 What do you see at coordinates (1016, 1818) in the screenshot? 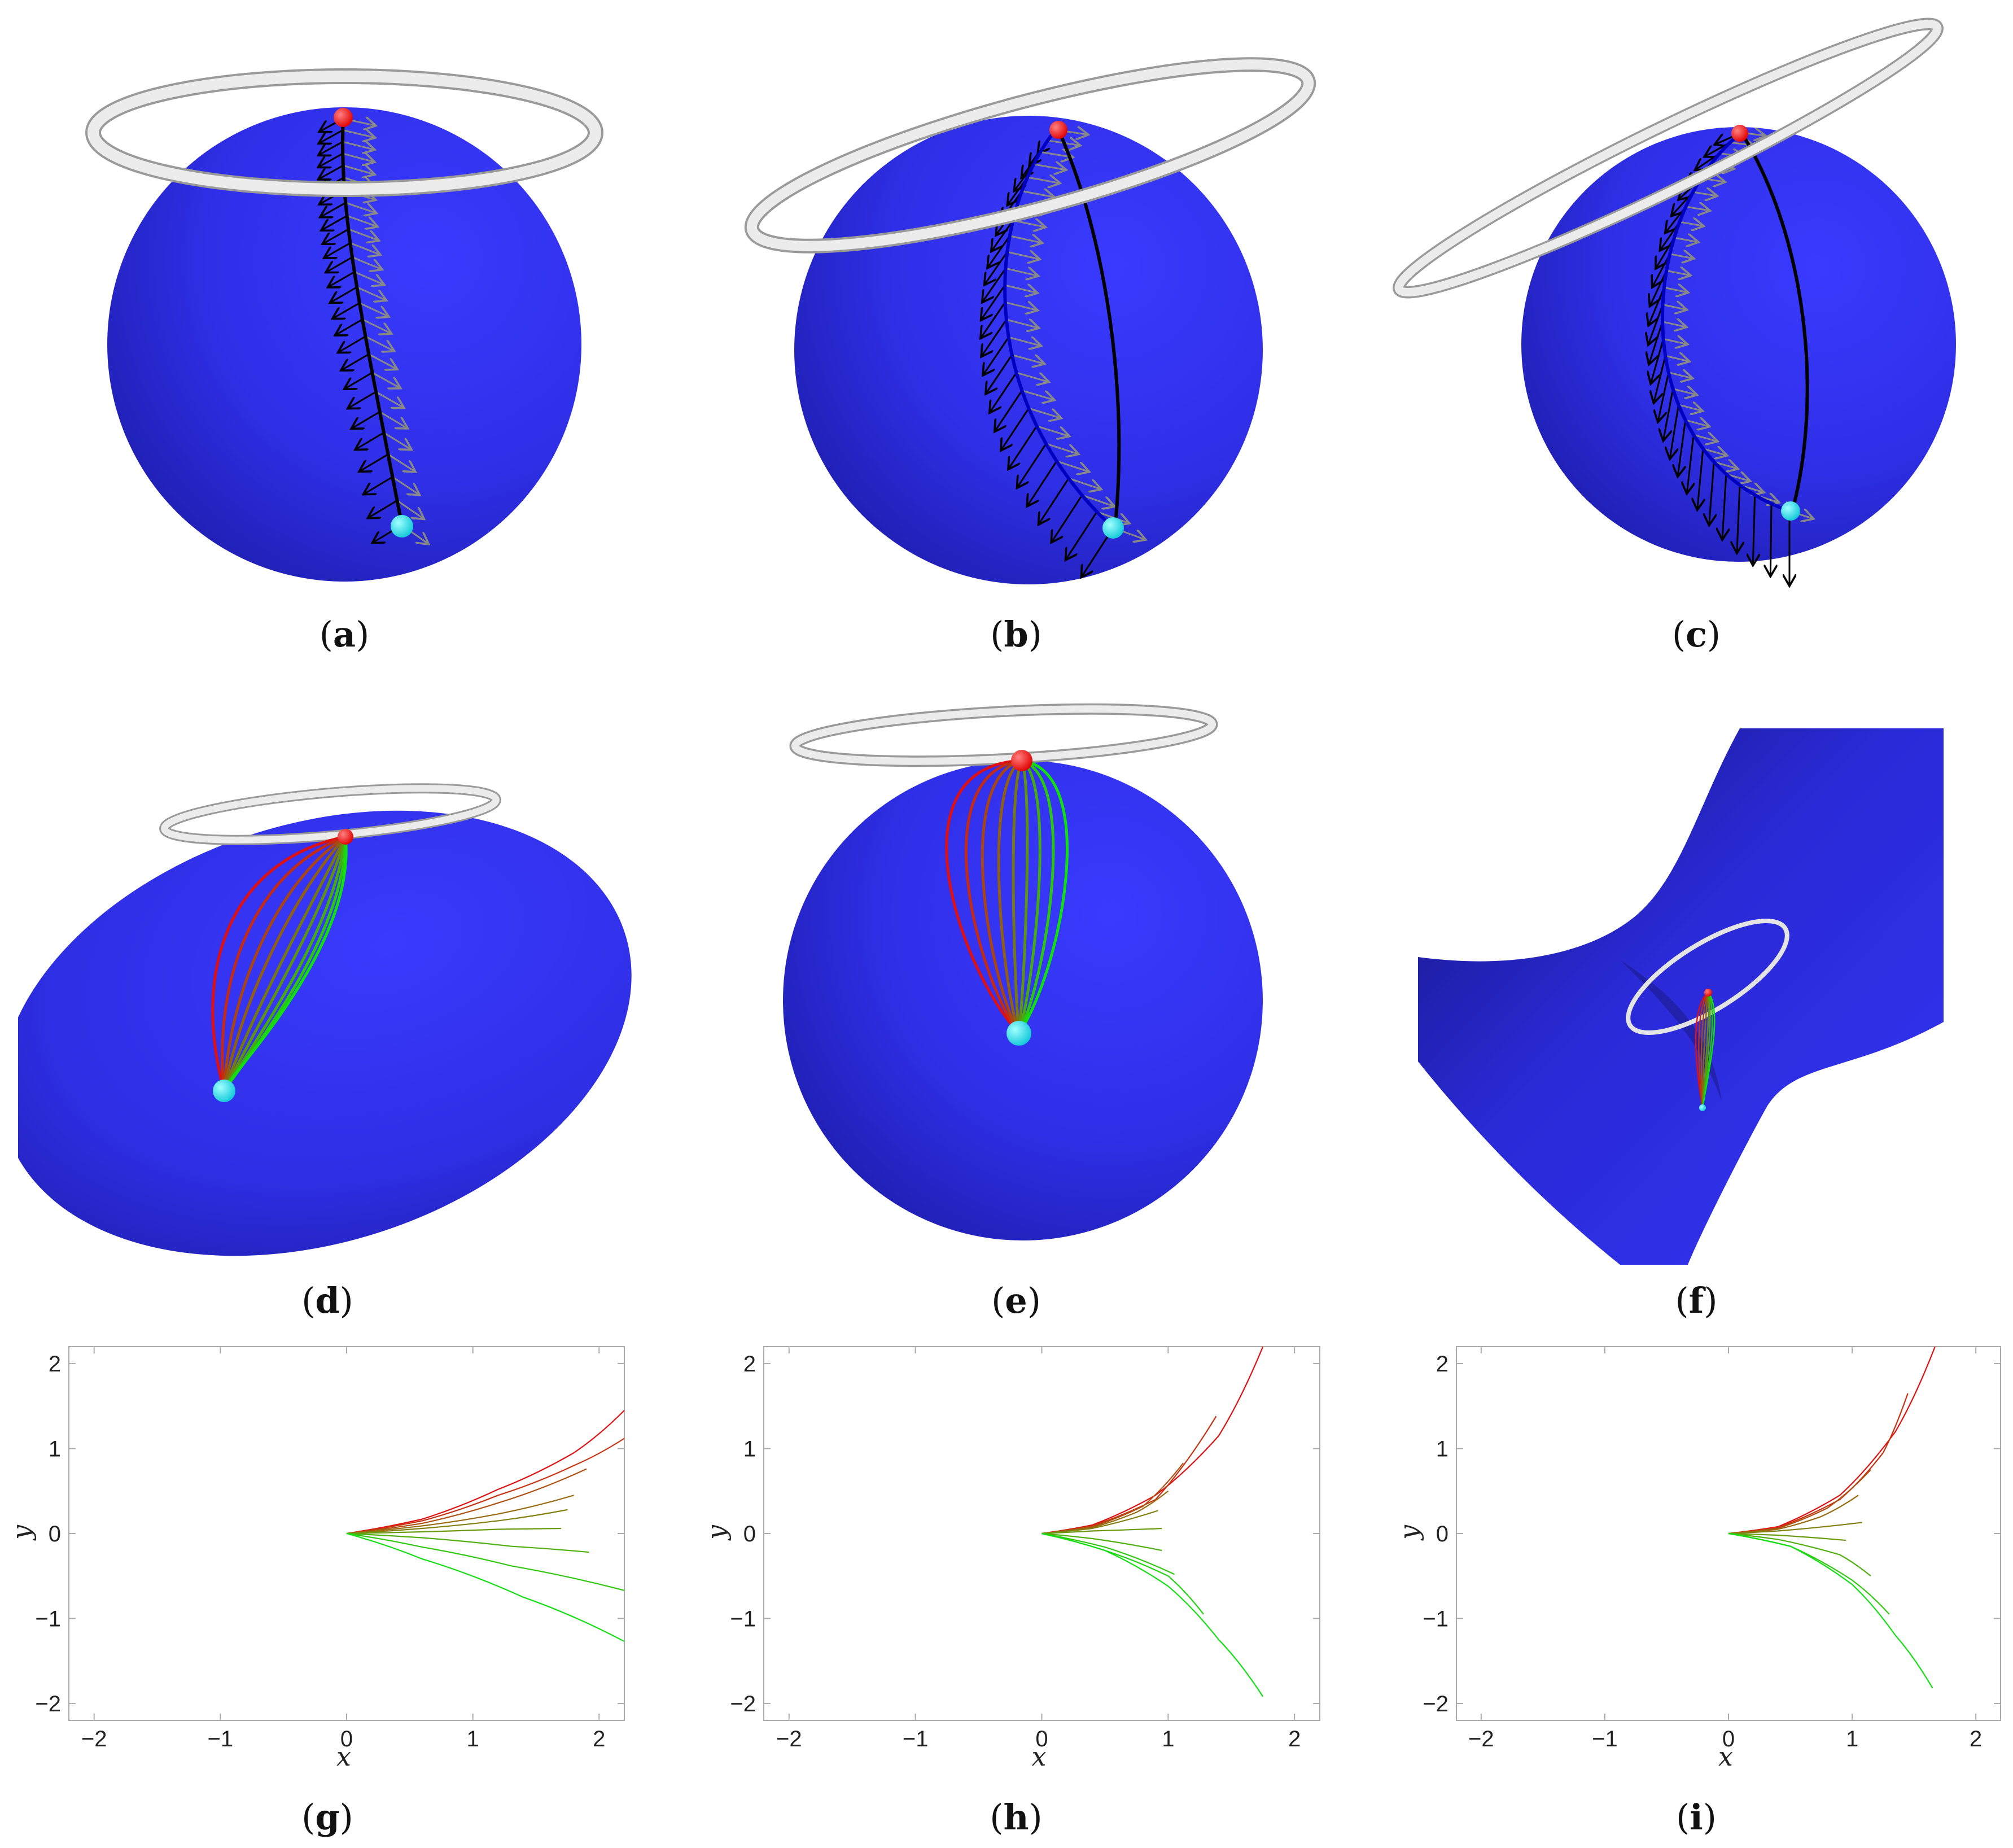
I see `caption-h: (h)` at bounding box center [1016, 1818].